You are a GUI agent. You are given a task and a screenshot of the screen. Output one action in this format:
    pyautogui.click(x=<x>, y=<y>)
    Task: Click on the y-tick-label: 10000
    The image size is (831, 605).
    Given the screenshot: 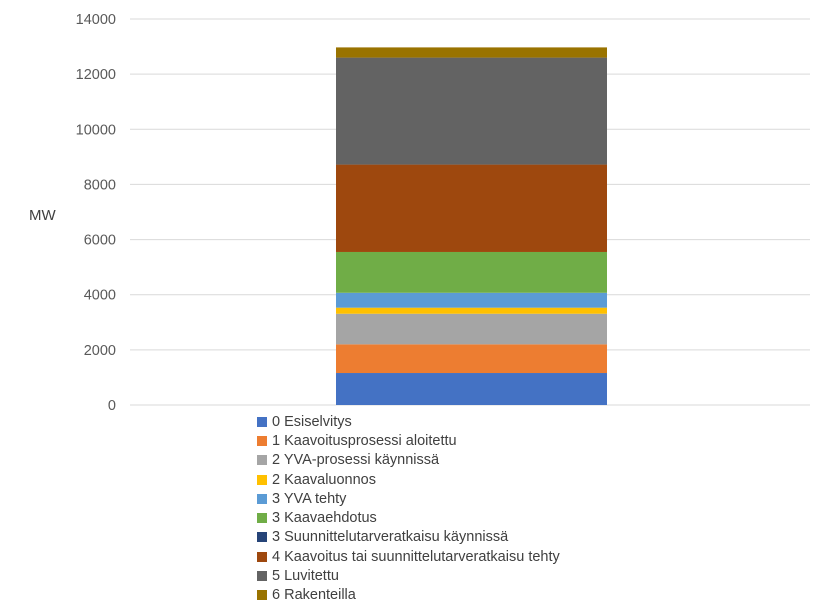 What is the action you would take?
    pyautogui.click(x=96, y=130)
    